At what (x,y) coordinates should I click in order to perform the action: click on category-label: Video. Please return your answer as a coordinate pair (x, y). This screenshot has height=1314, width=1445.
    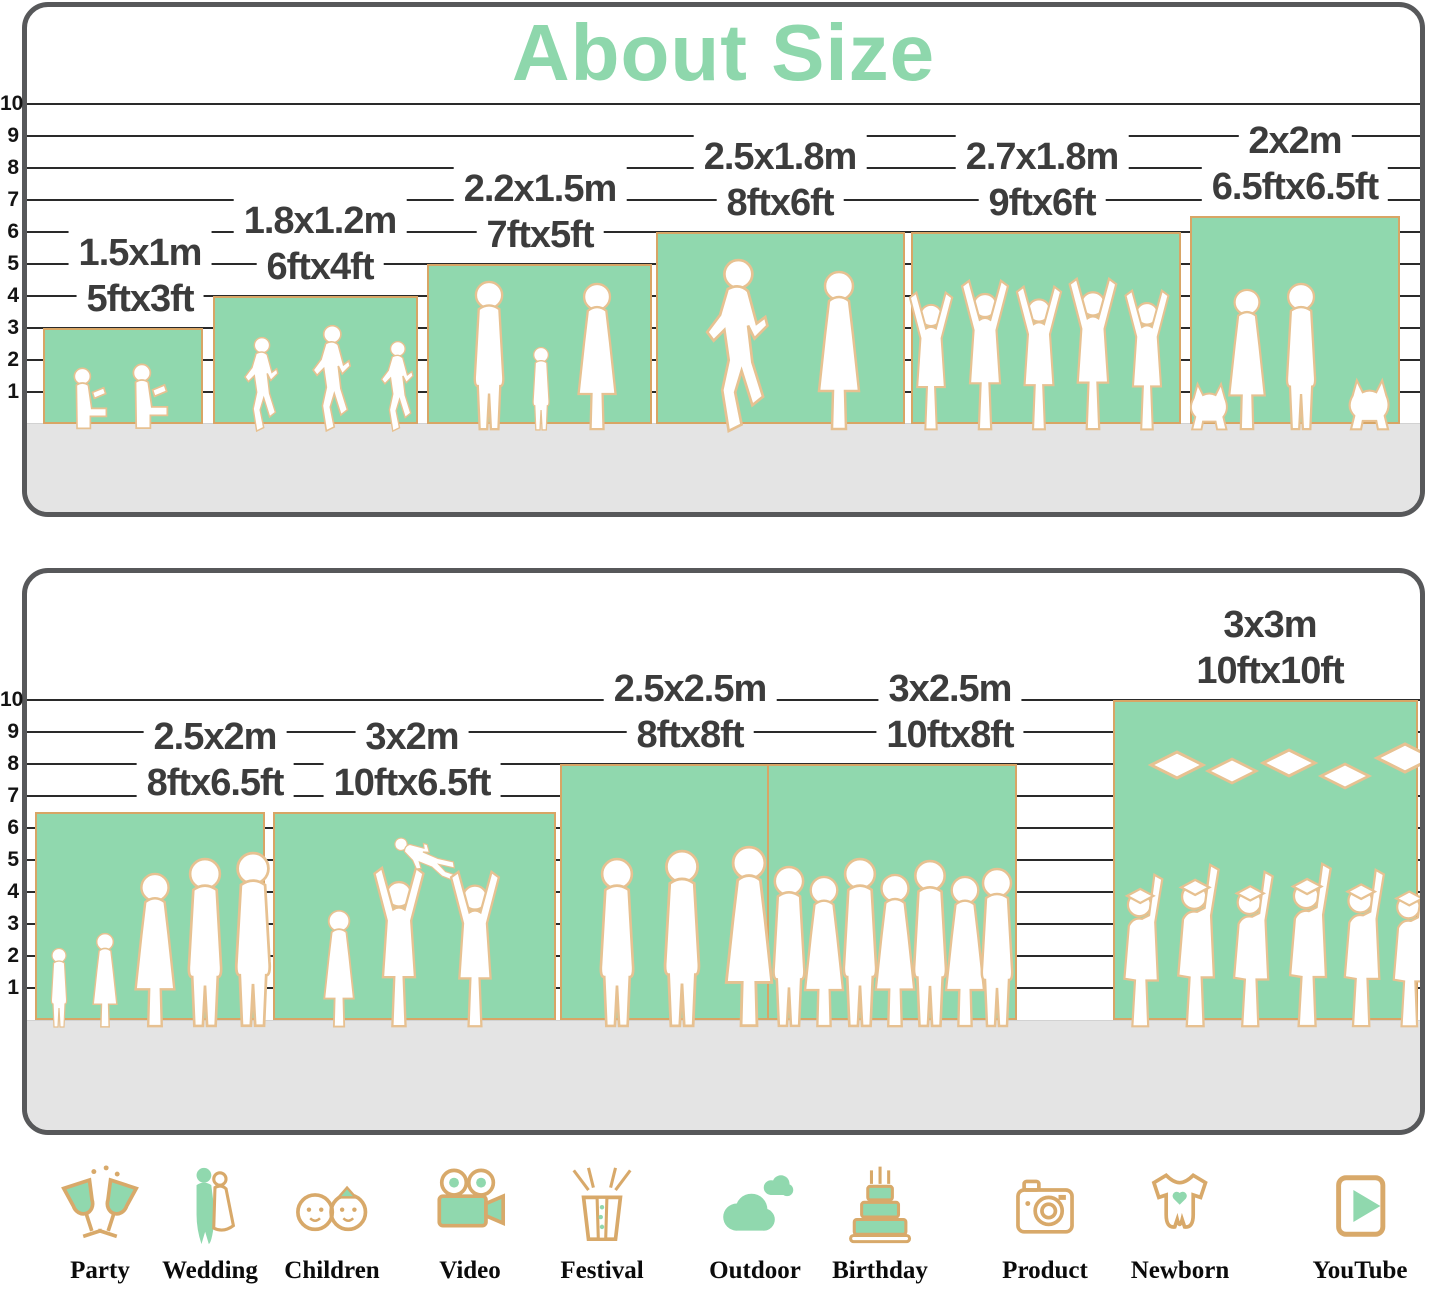
    Looking at the image, I should click on (470, 1270).